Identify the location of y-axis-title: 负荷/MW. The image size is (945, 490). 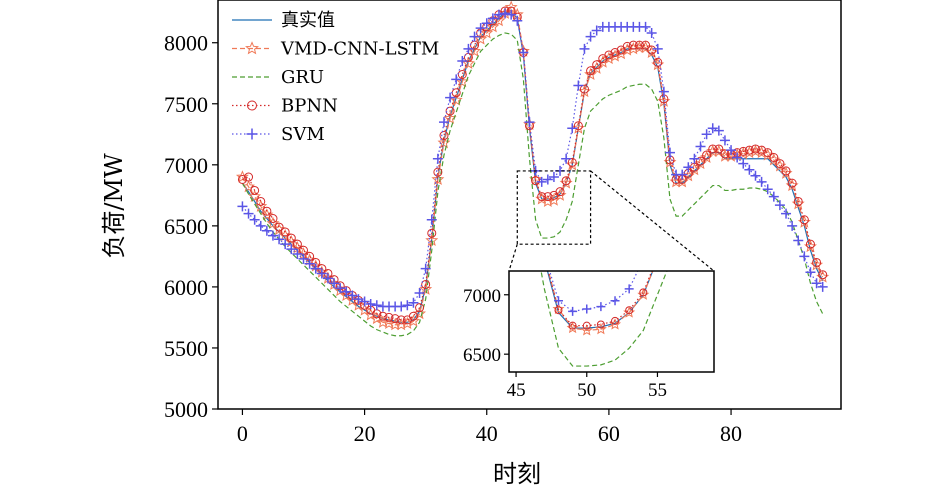
(114, 206).